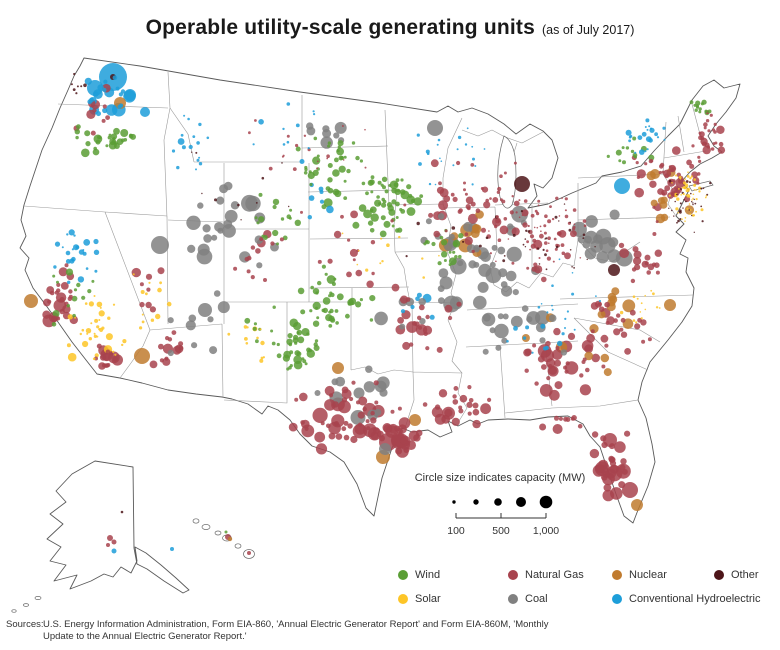 The height and width of the screenshot is (650, 780). I want to click on aleutian-island, so click(14, 611).